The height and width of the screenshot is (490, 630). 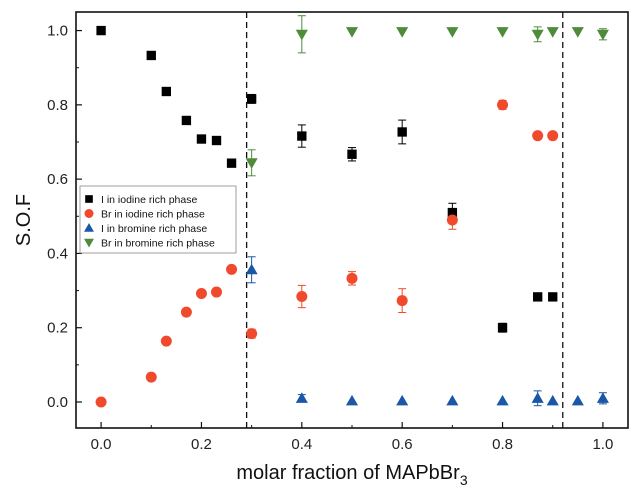 What do you see at coordinates (89, 227) in the screenshot?
I see `legend-marker-triangle-up` at bounding box center [89, 227].